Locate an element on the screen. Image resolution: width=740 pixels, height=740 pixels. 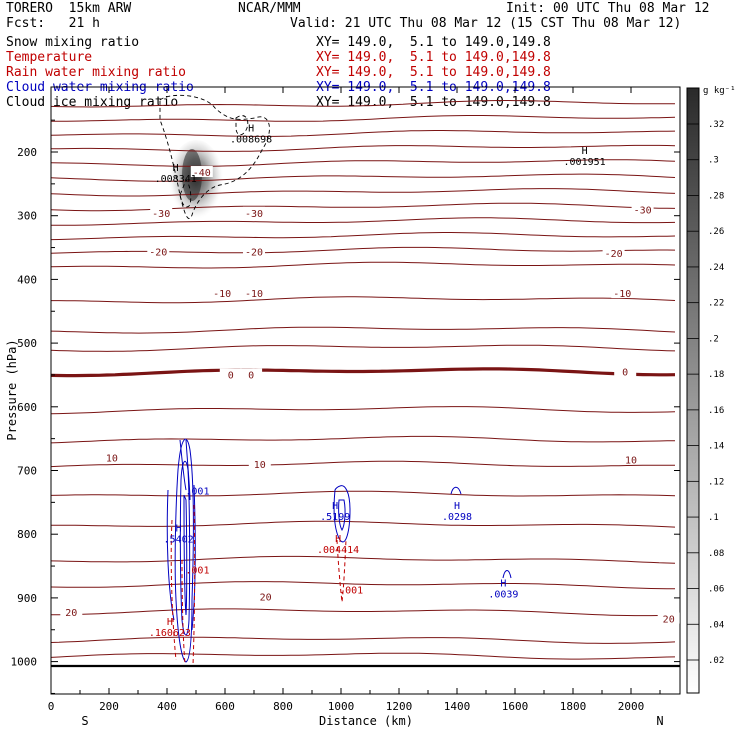
x-tick-label: 800 is located at coordinates (283, 706).